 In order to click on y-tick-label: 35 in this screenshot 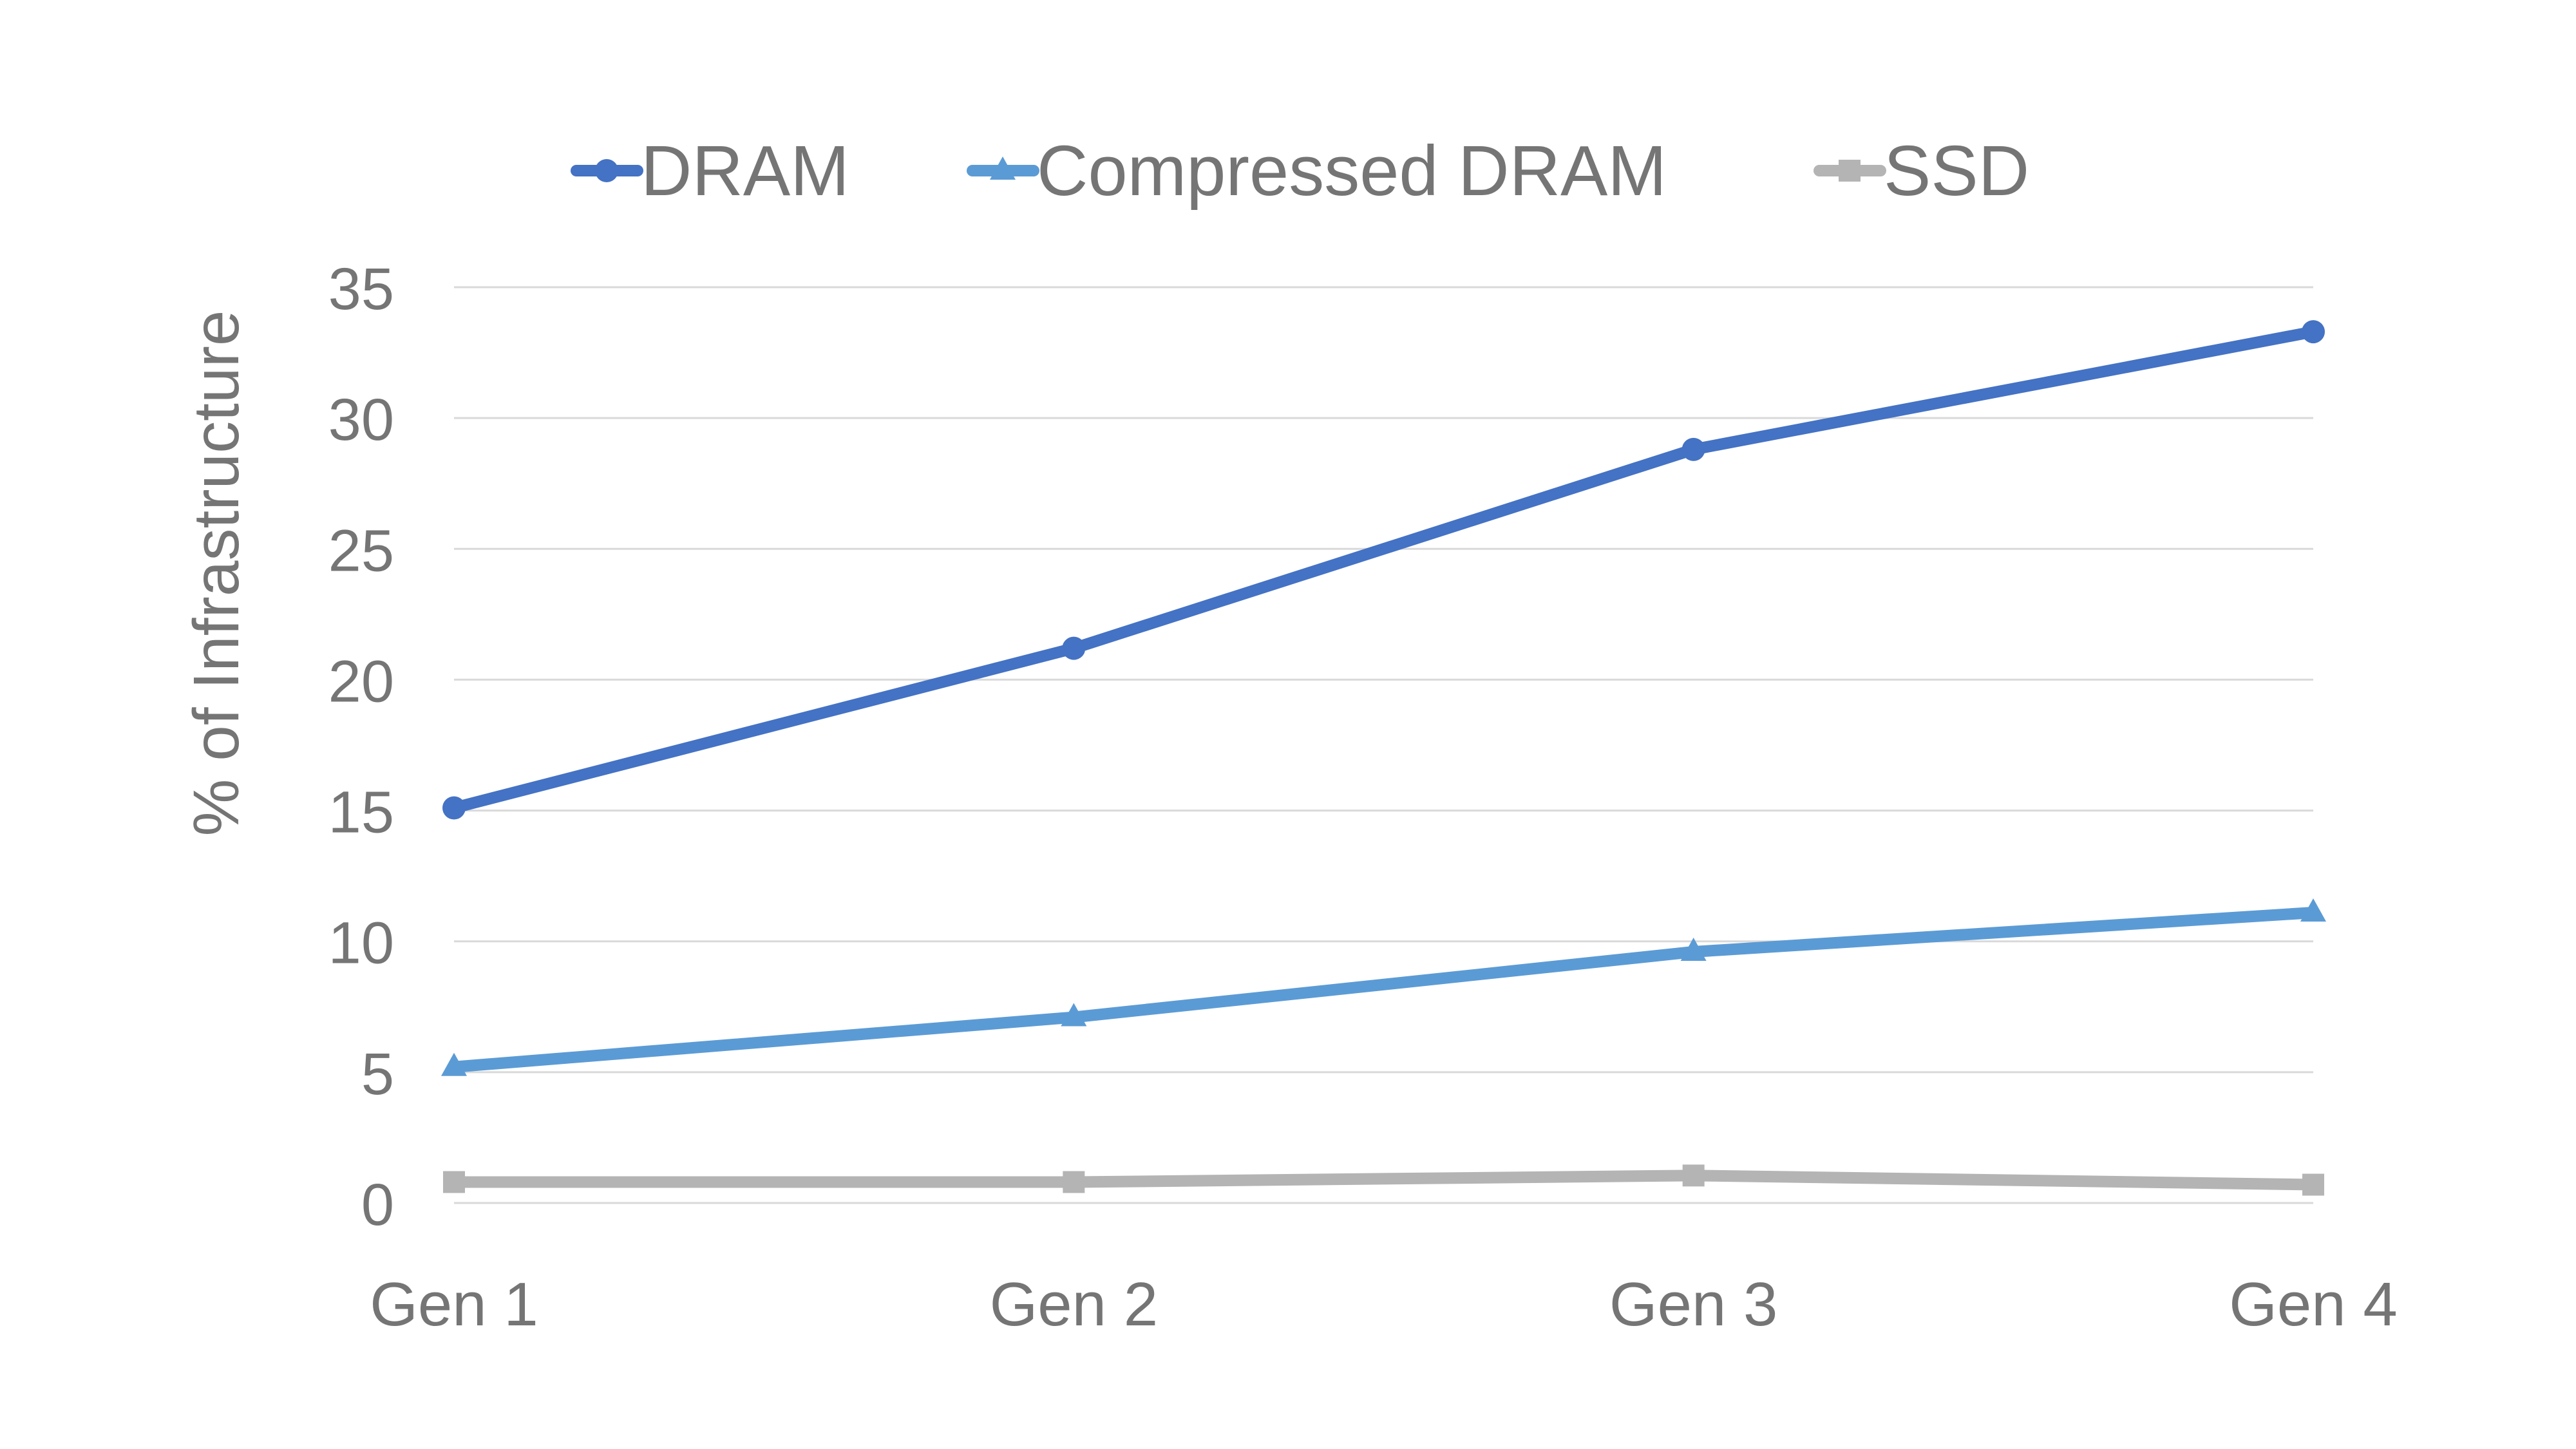, I will do `click(361, 289)`.